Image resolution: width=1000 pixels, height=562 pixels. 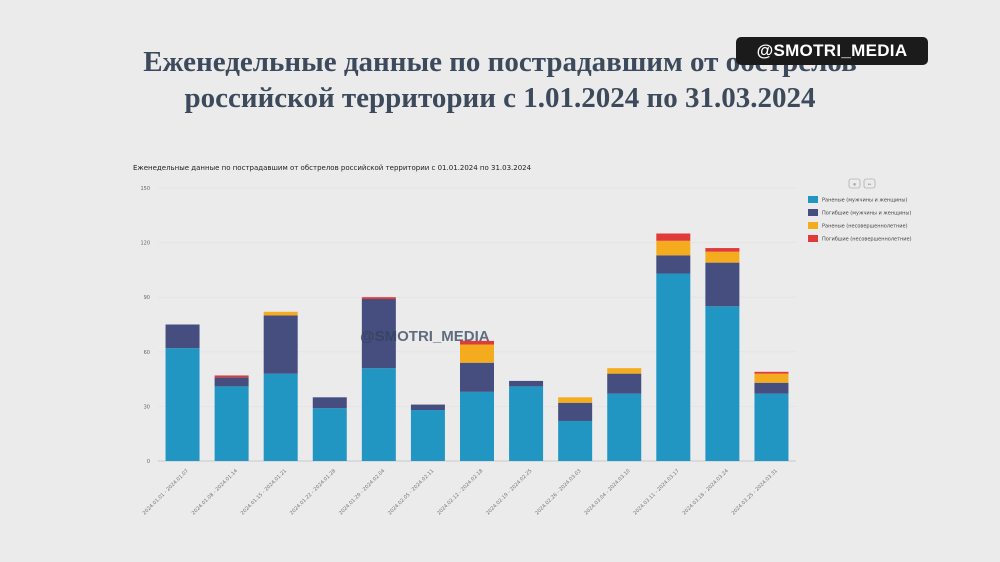 What do you see at coordinates (147, 353) in the screenshot?
I see `y-tick-label: 60` at bounding box center [147, 353].